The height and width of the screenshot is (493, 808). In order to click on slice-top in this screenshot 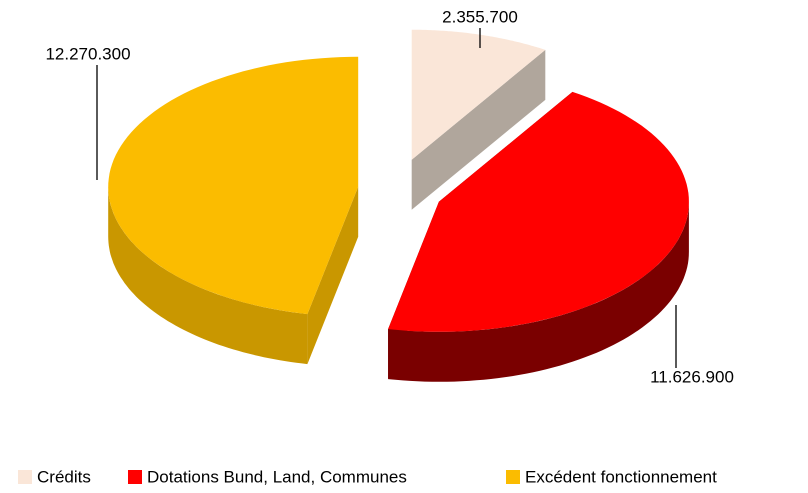, I will do `click(478, 94)`.